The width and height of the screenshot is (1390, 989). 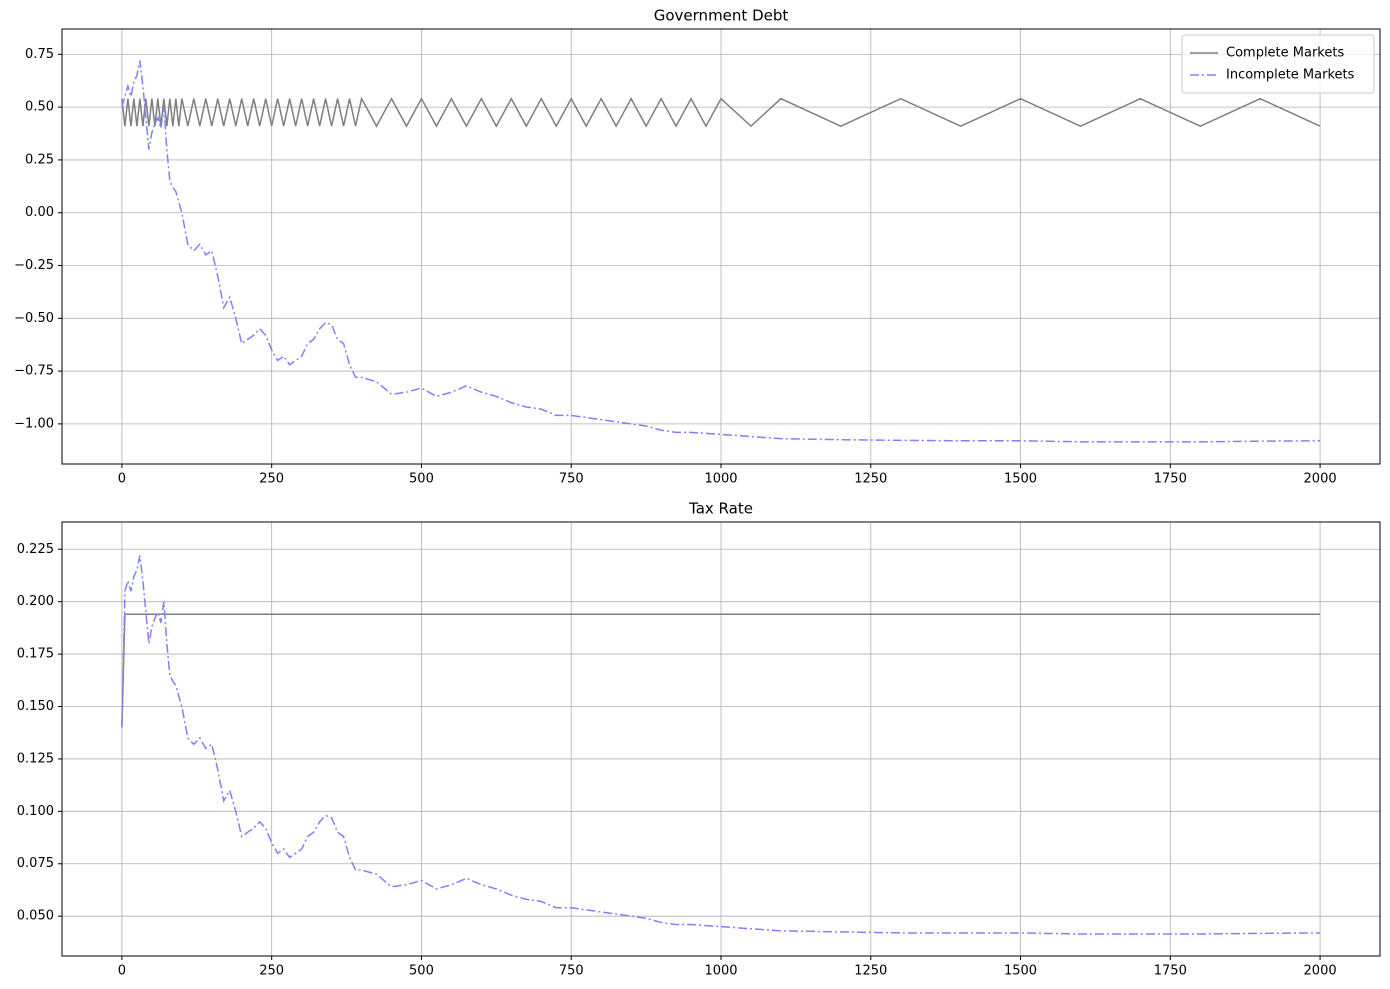 What do you see at coordinates (35, 601) in the screenshot?
I see `y-tick-label: 0.200` at bounding box center [35, 601].